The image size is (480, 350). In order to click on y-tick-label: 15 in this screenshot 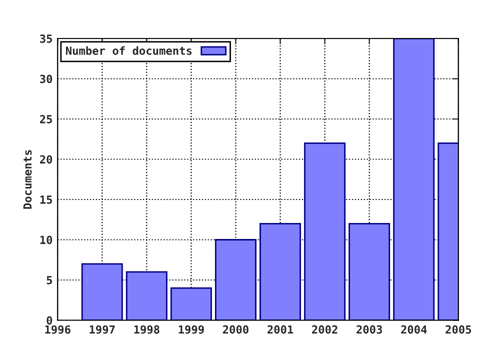, I will do `click(46, 200)`.